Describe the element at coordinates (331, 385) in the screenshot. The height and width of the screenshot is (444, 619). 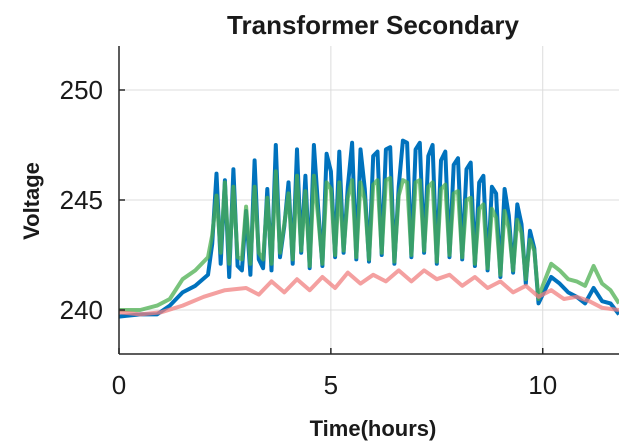
I see `x-tick-label: 5` at that location.